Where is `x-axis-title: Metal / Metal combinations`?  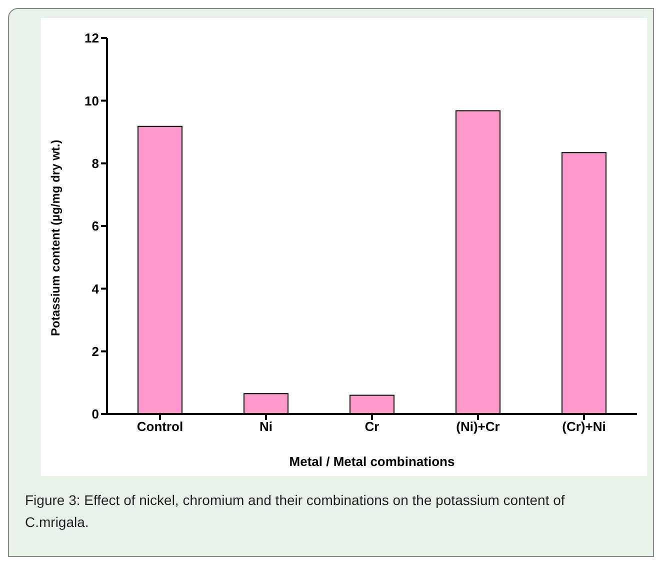
x-axis-title: Metal / Metal combinations is located at coordinates (372, 461).